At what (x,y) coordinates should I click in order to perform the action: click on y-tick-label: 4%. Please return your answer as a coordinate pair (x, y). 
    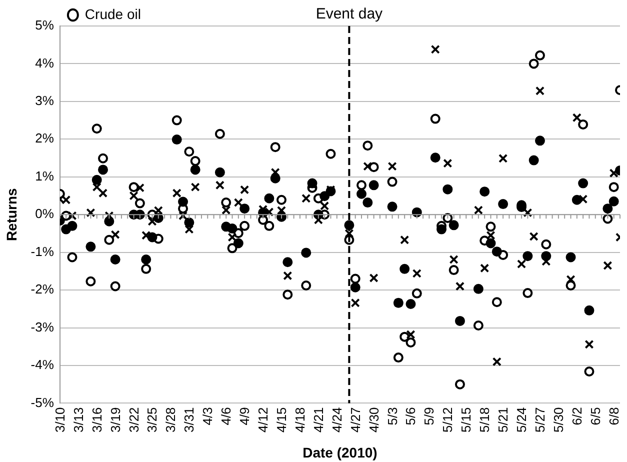
    Looking at the image, I should click on (44, 62).